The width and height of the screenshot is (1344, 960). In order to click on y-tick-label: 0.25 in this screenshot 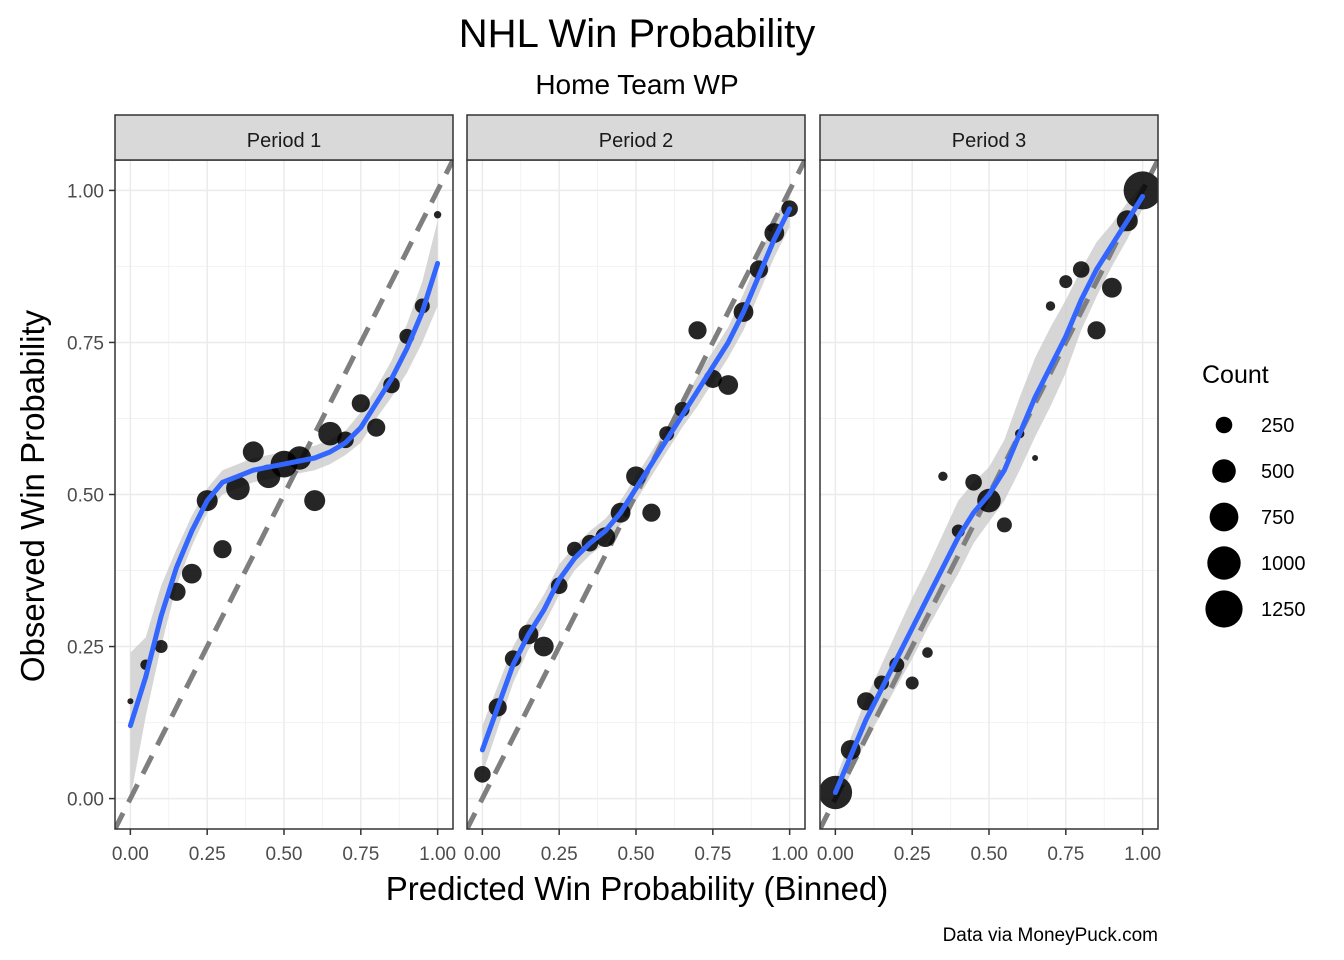, I will do `click(85, 648)`.